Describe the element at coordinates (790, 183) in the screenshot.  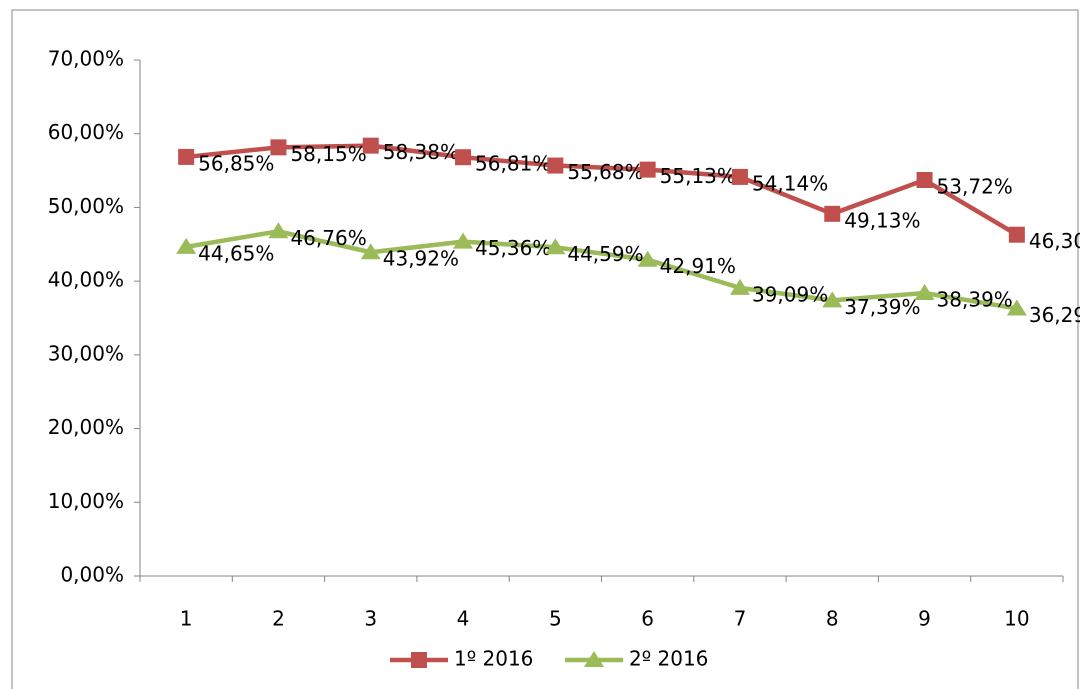
I see `data-label: 54,14%` at that location.